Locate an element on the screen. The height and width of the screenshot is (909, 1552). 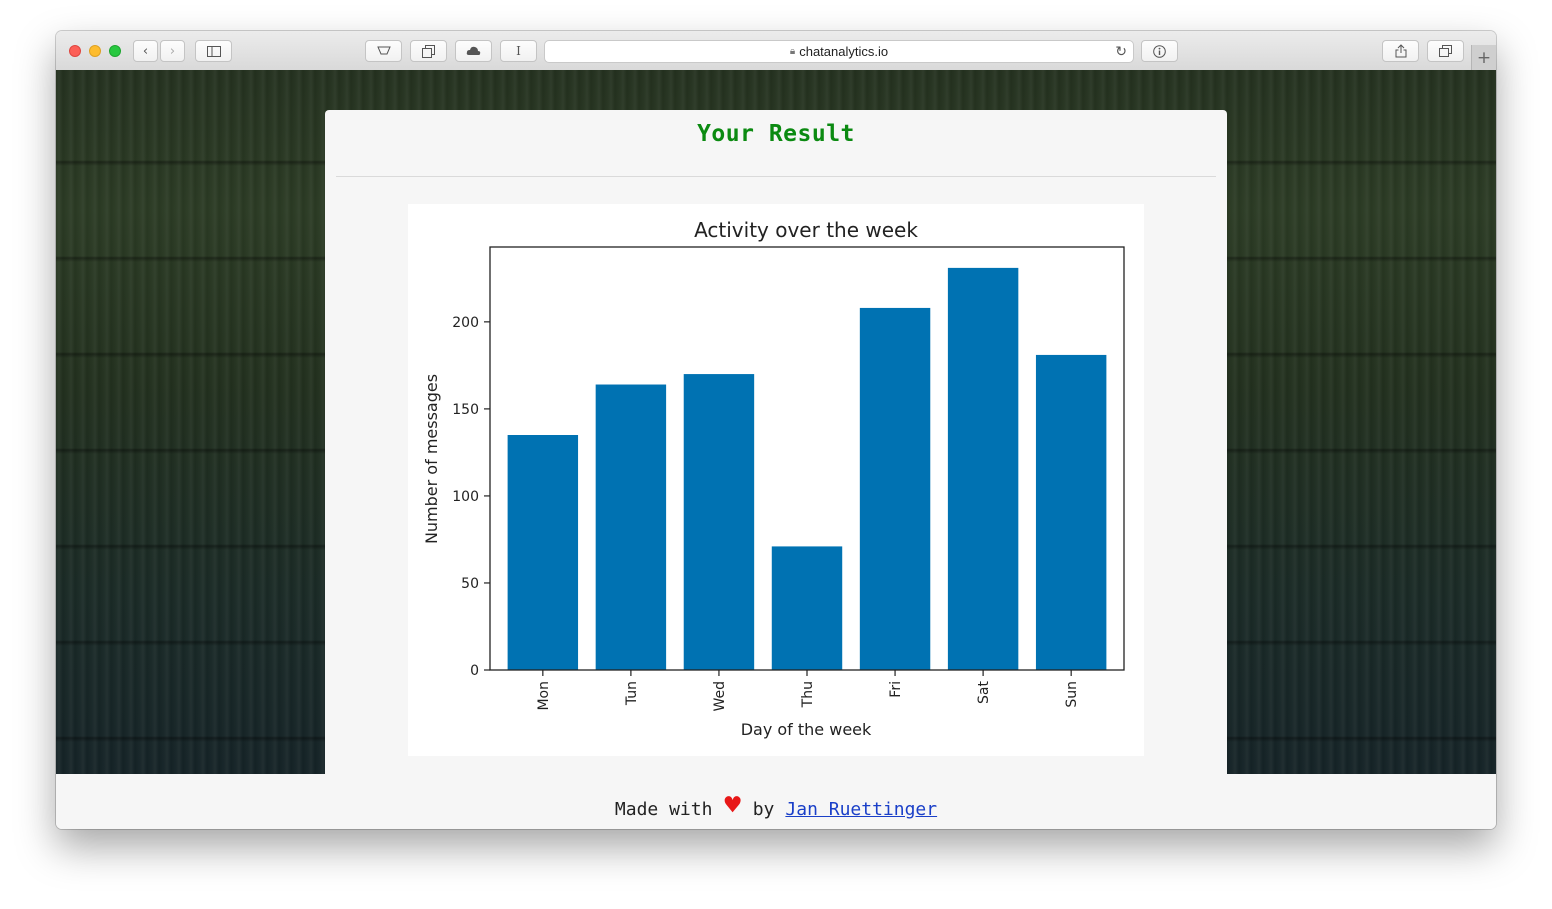
text-cursor-icon: I is located at coordinates (518, 51).